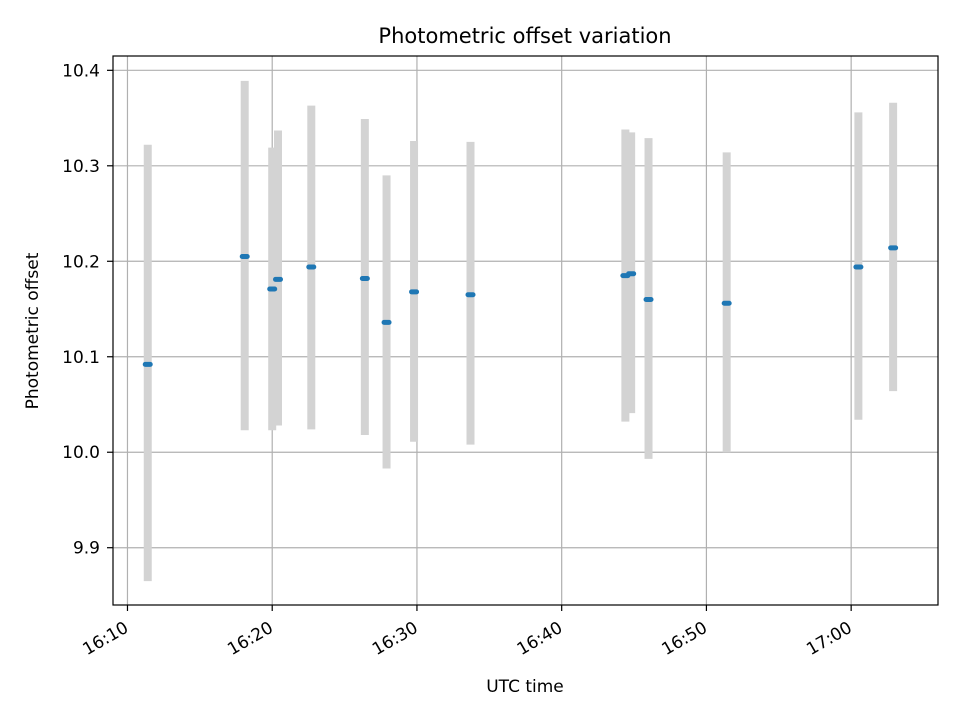  What do you see at coordinates (81, 358) in the screenshot?
I see `y-tick-label: 10.1` at bounding box center [81, 358].